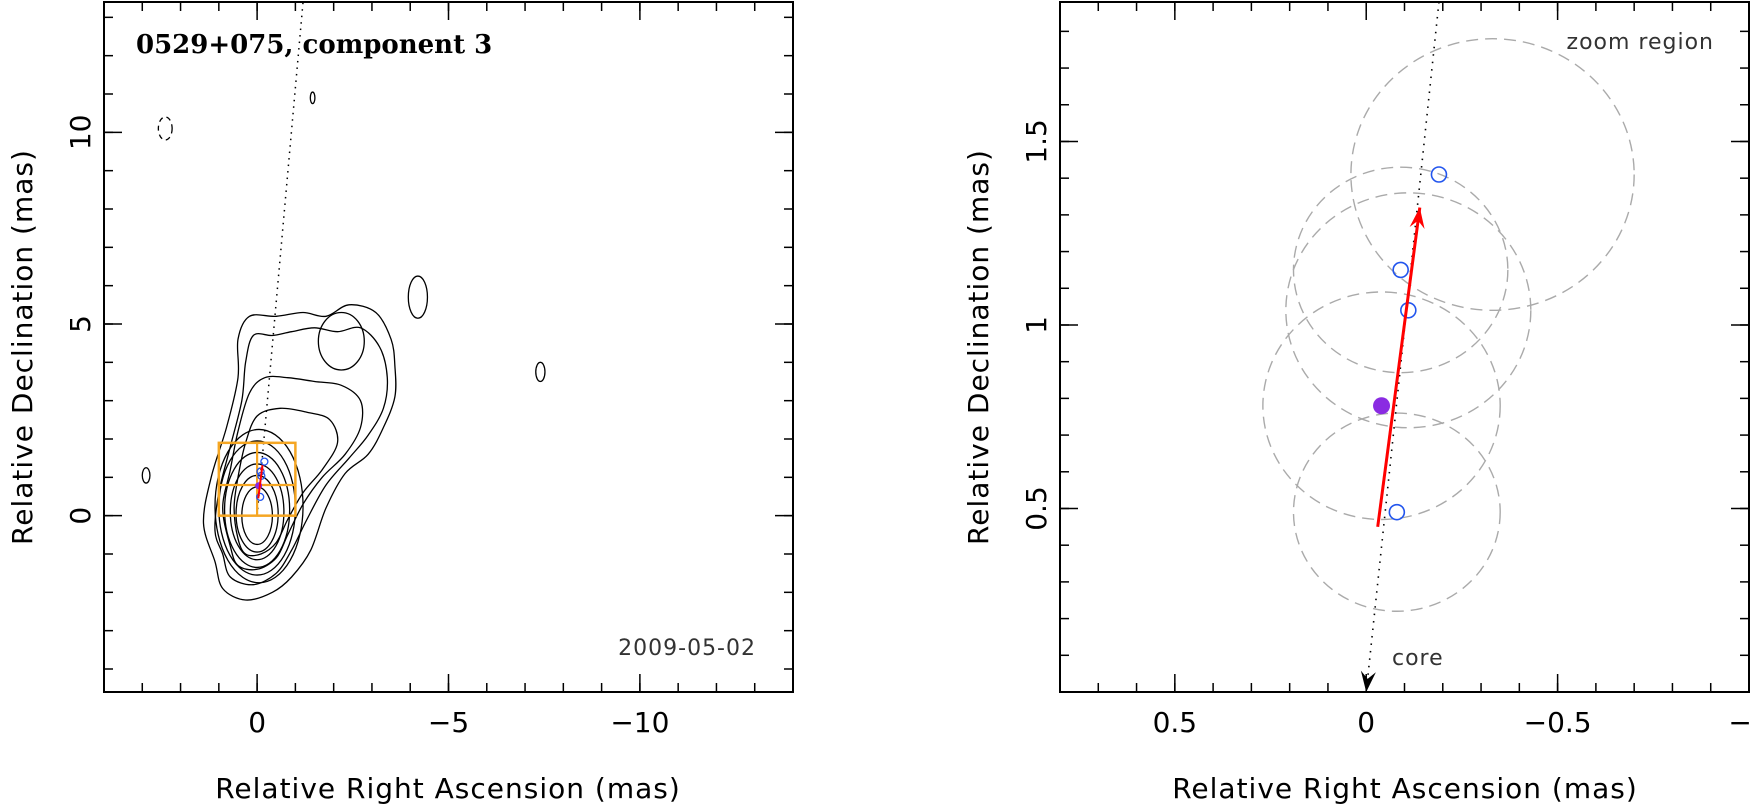  Describe the element at coordinates (257, 722) in the screenshot. I see `left-x-tick-label: 0` at that location.